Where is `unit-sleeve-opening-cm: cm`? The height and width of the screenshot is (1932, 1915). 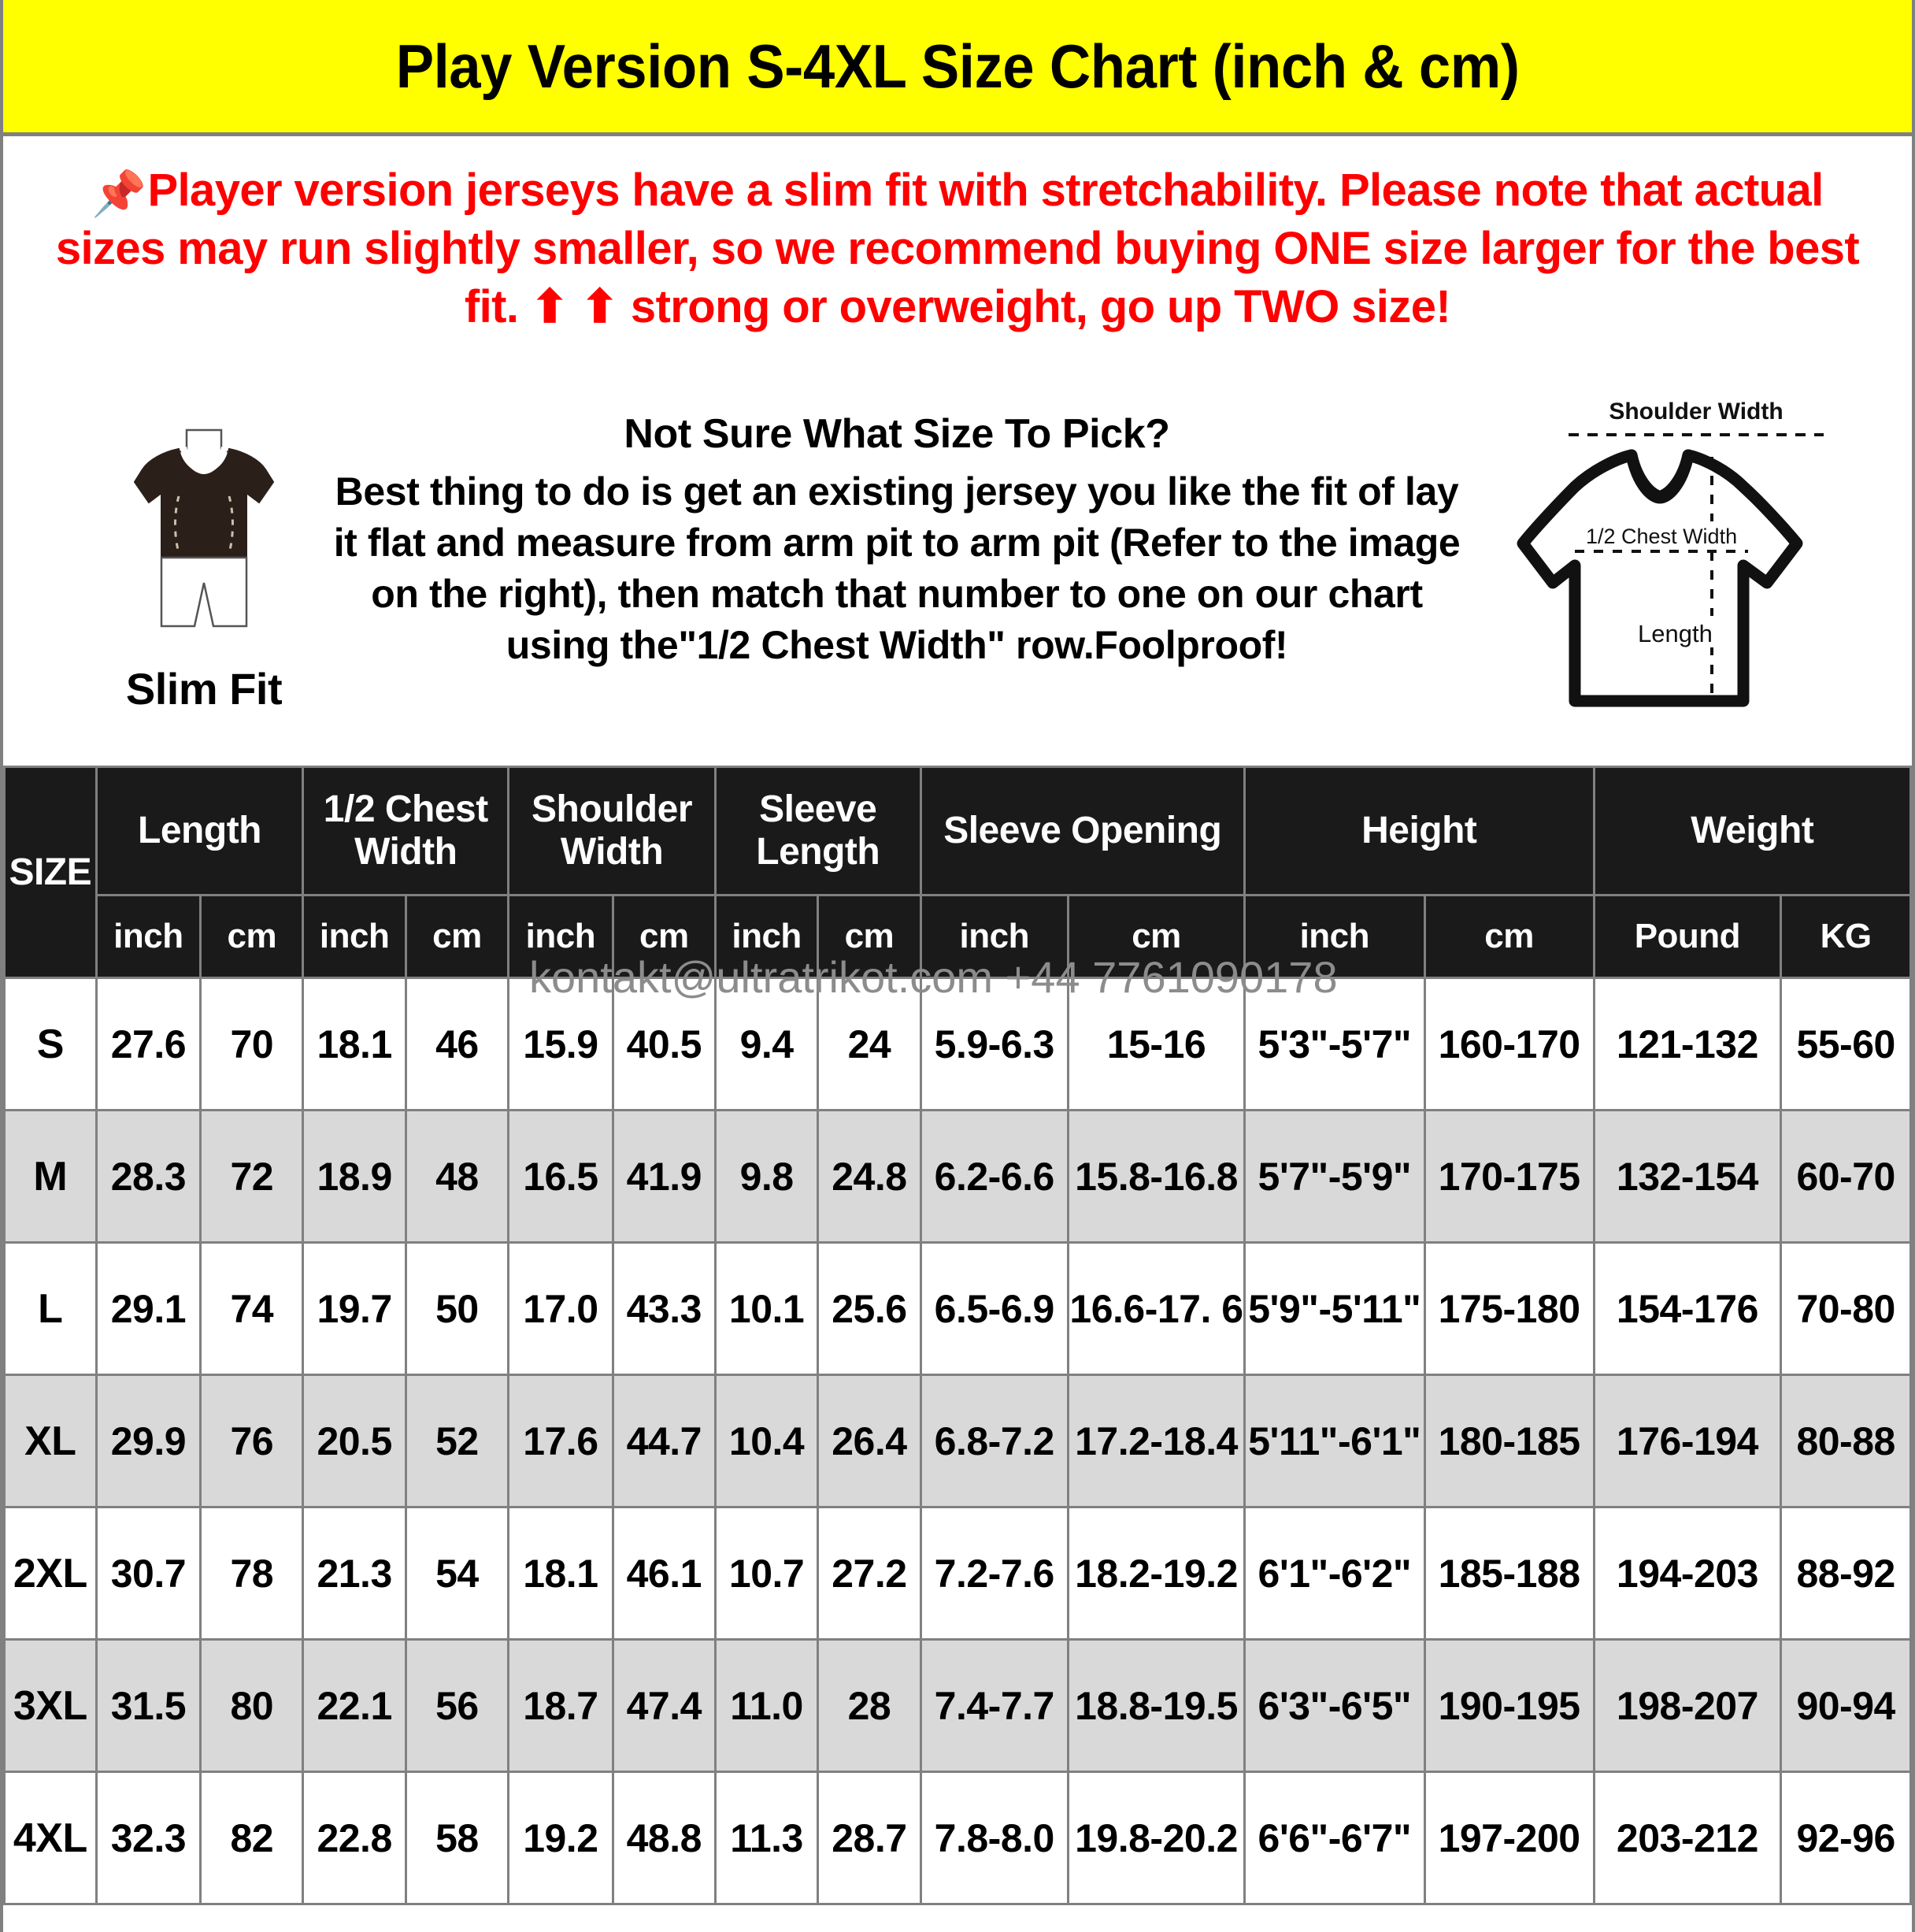
unit-sleeve-opening-cm: cm is located at coordinates (1156, 936).